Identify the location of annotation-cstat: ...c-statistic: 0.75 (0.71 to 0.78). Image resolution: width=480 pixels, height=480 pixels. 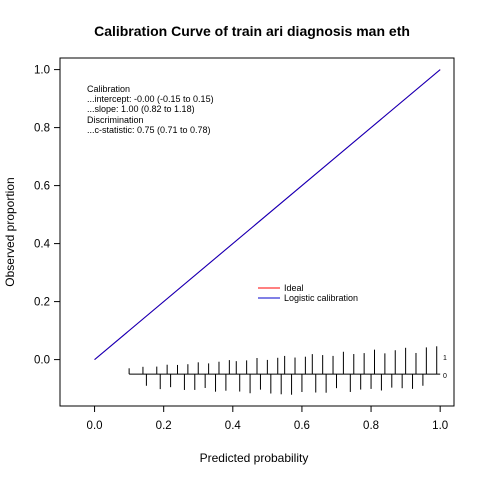
(149, 130).